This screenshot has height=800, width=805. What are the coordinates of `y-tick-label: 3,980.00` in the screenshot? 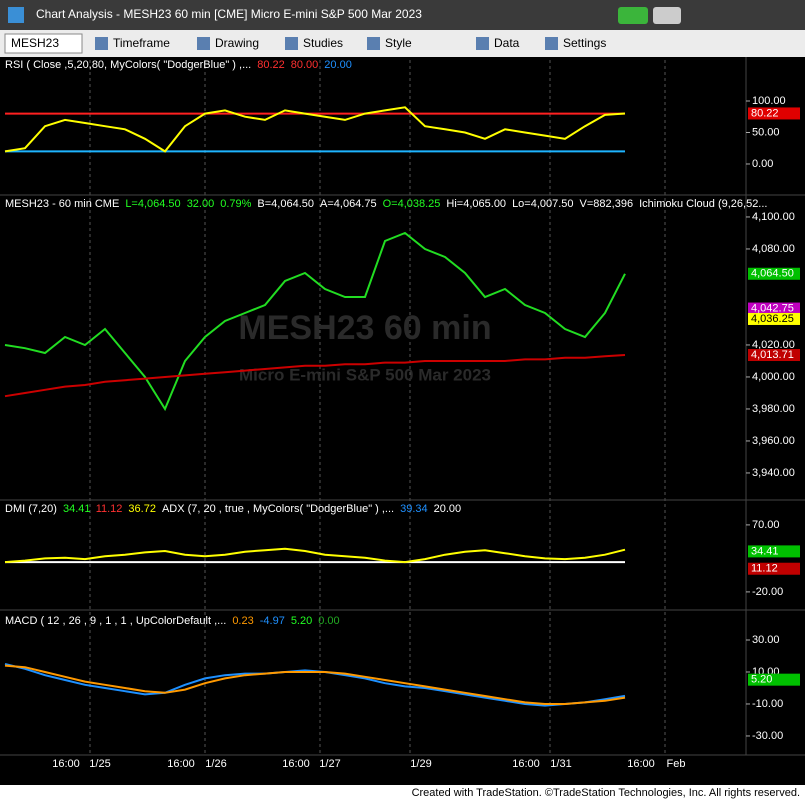 It's located at (773, 409).